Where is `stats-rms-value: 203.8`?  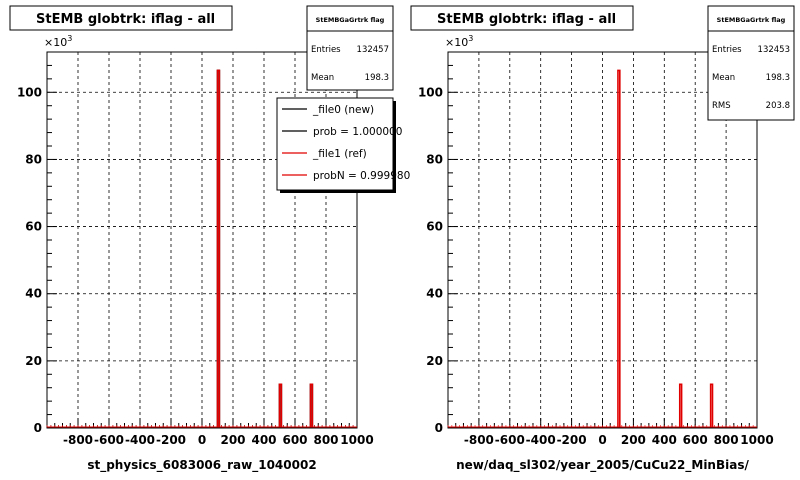
stats-rms-value: 203.8 is located at coordinates (778, 106).